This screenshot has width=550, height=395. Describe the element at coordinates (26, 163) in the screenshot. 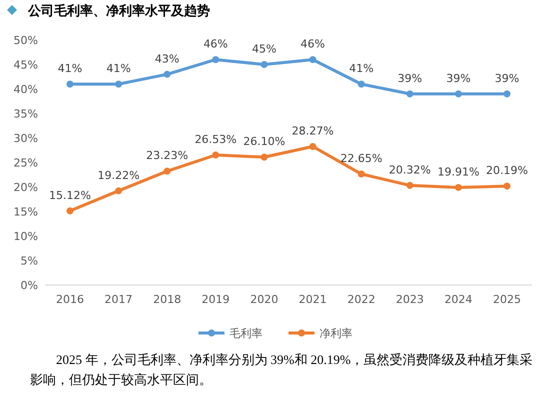

I see `y-tick-label: 25%` at that location.